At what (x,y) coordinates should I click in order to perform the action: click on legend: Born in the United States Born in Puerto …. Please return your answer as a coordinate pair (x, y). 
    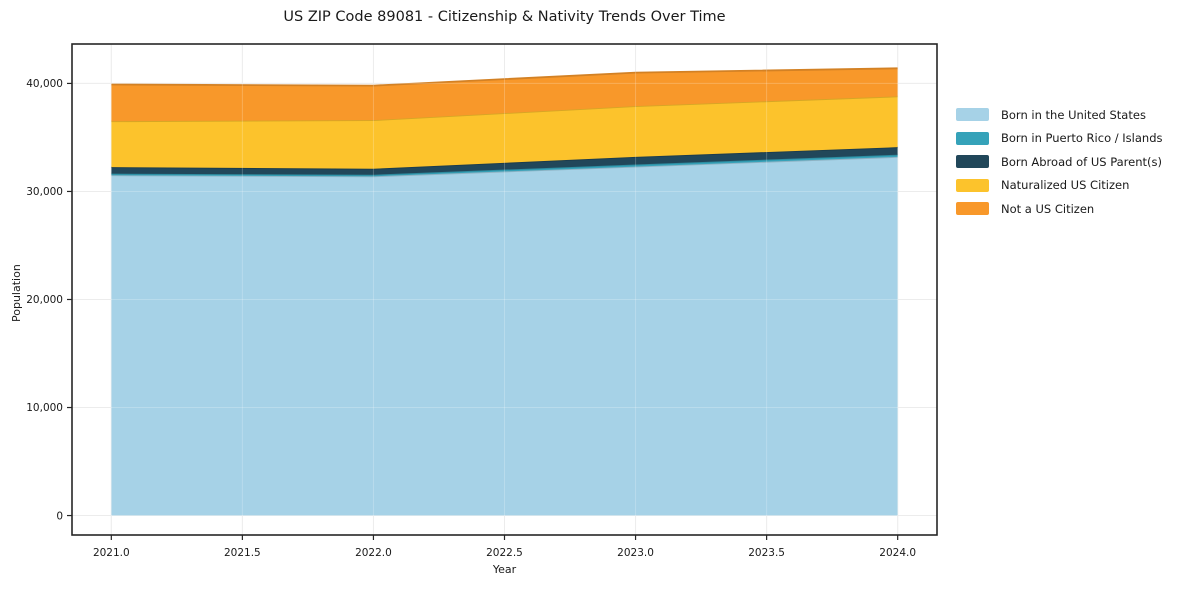
    Looking at the image, I should click on (1059, 162).